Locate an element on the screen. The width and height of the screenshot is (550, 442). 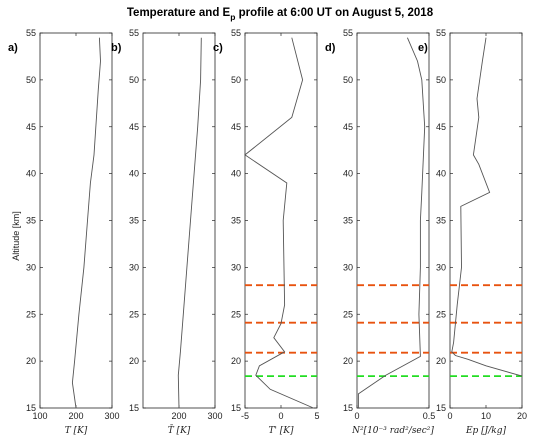
panel-label: a) is located at coordinates (13, 48).